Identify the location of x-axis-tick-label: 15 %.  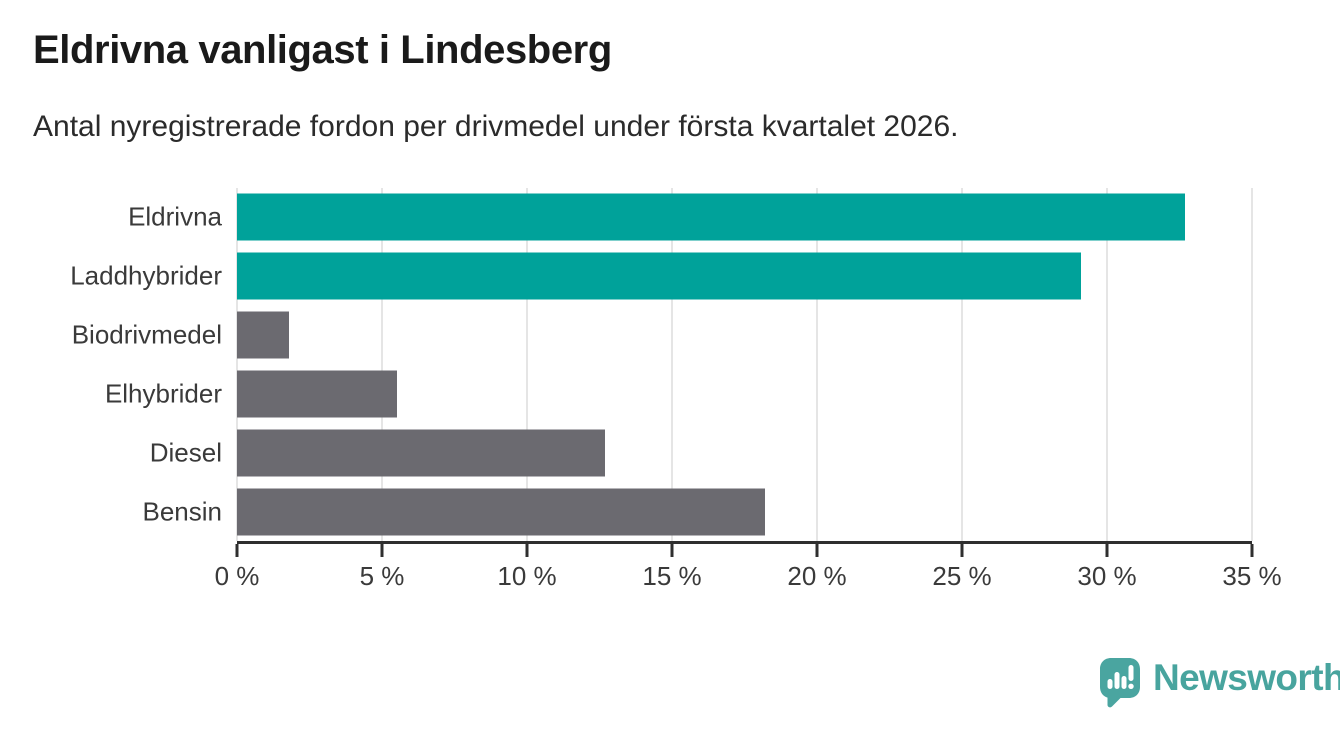
(672, 576).